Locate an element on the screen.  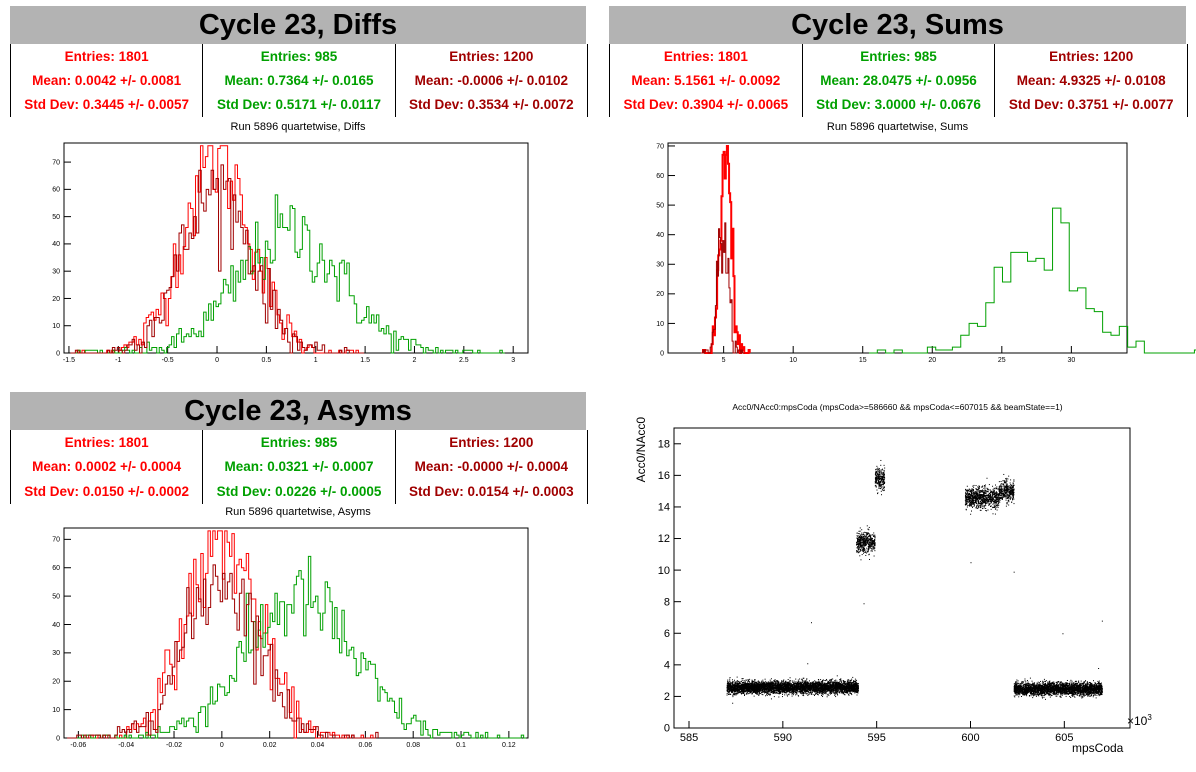
y-tick-label: 40 is located at coordinates (56, 244).